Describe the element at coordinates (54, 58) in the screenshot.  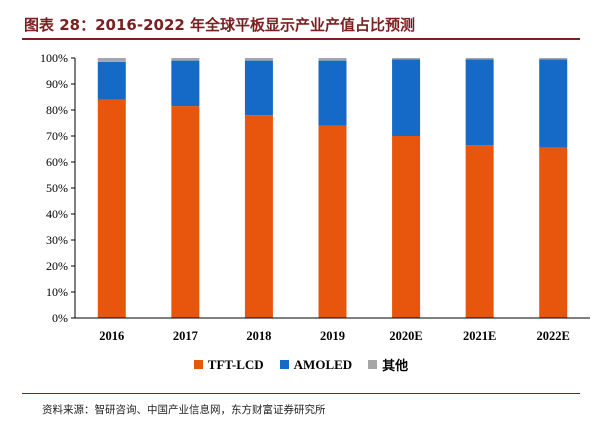
I see `y-tick-label: 100%` at that location.